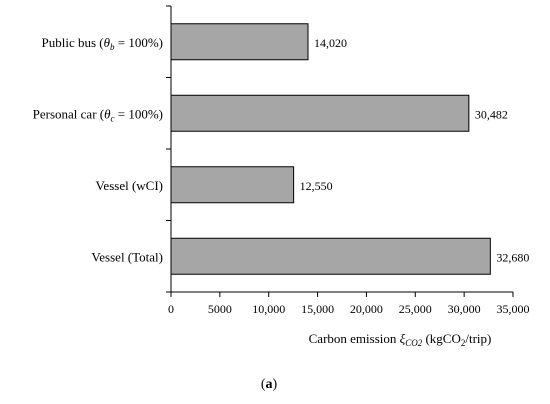 This screenshot has height=404, width=550. Describe the element at coordinates (171, 309) in the screenshot. I see `x-tick-label: 0` at that location.